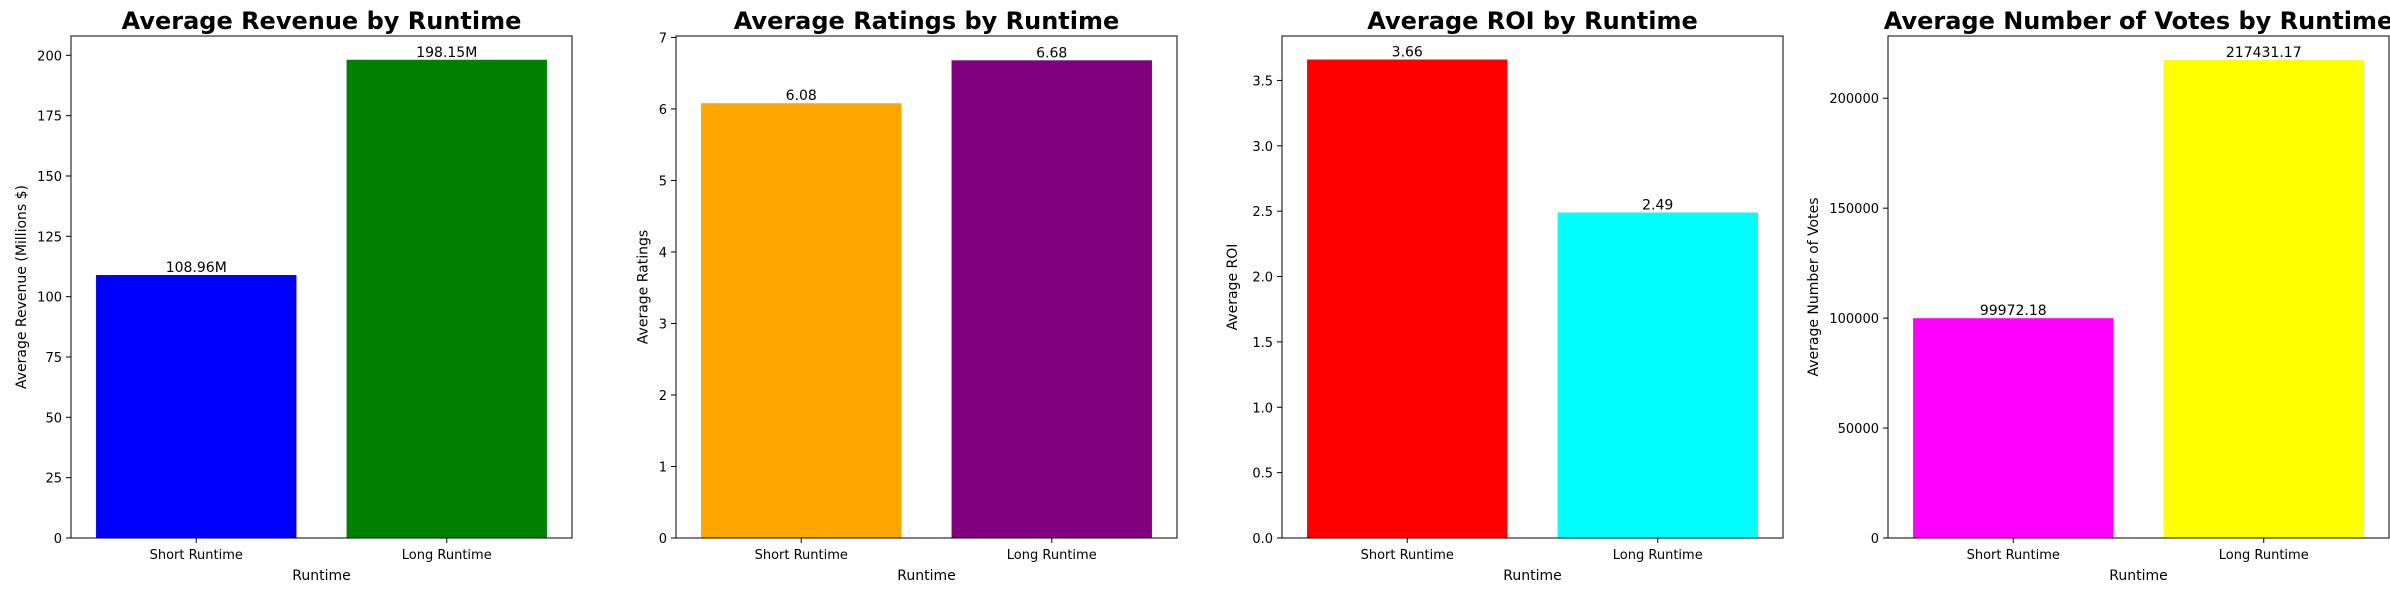  I want to click on data-label: 217431.17, so click(2264, 53).